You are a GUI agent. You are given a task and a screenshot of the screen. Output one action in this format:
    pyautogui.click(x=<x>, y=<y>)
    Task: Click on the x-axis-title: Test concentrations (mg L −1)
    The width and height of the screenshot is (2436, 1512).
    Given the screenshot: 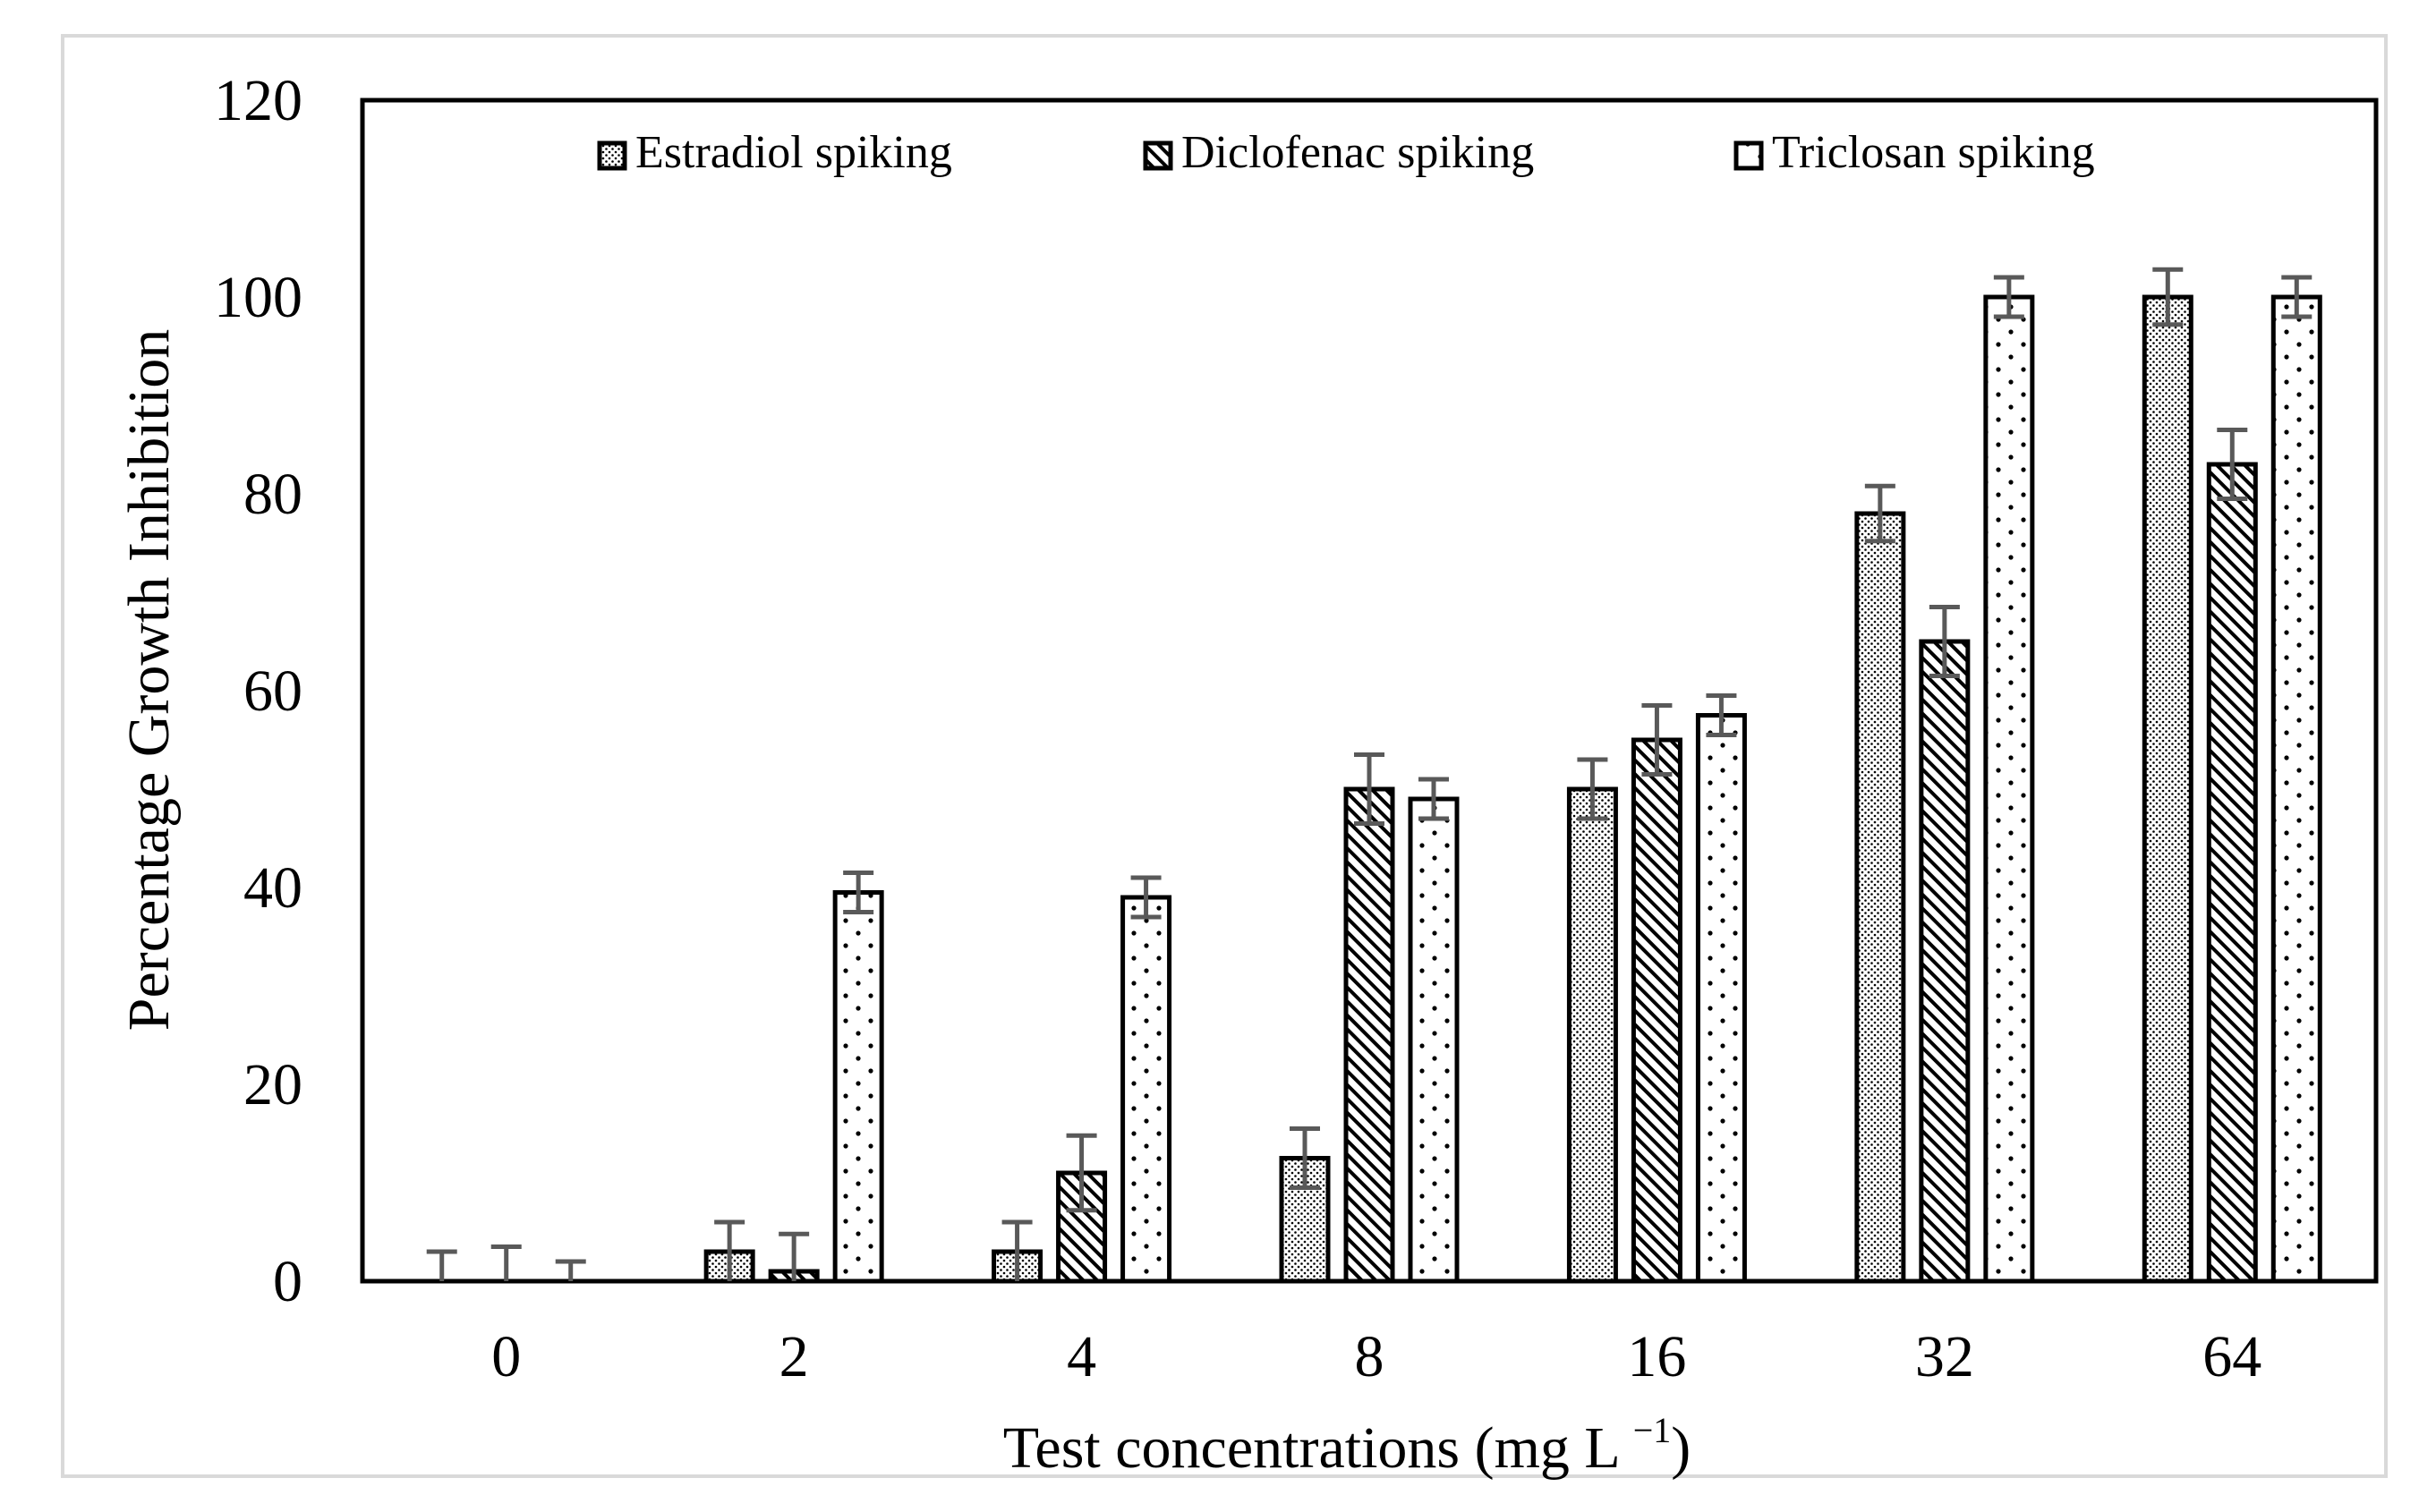 What is the action you would take?
    pyautogui.click(x=1347, y=1445)
    